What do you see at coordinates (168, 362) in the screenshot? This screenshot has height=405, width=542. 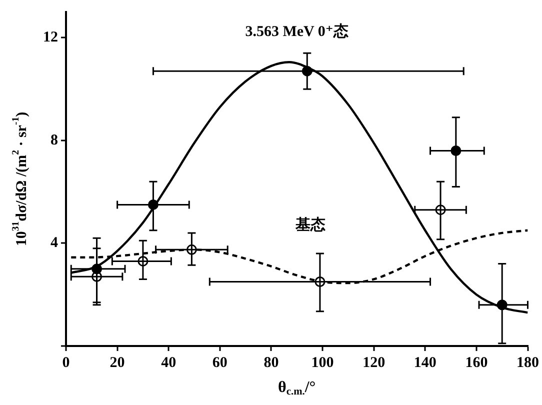 I see `x-tick-label: 40` at bounding box center [168, 362].